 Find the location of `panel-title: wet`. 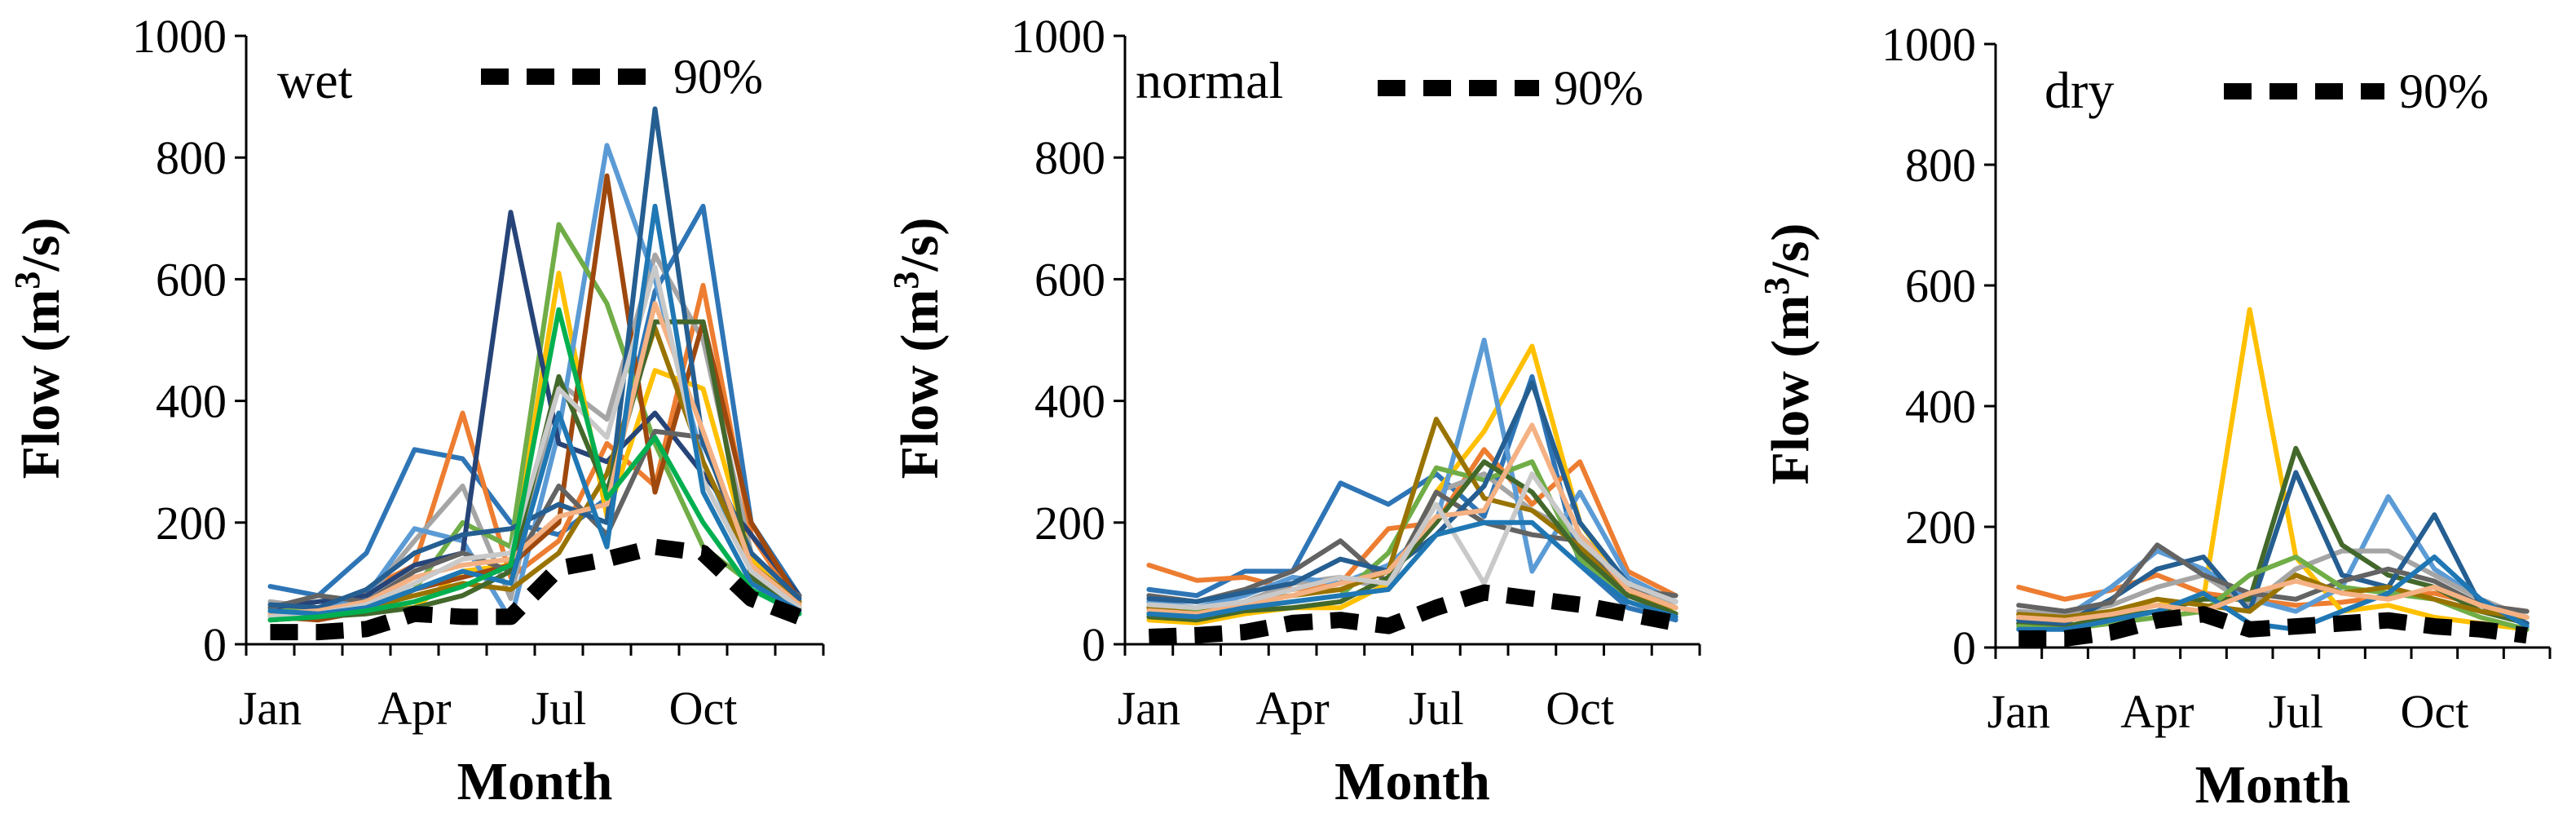

panel-title: wet is located at coordinates (315, 80).